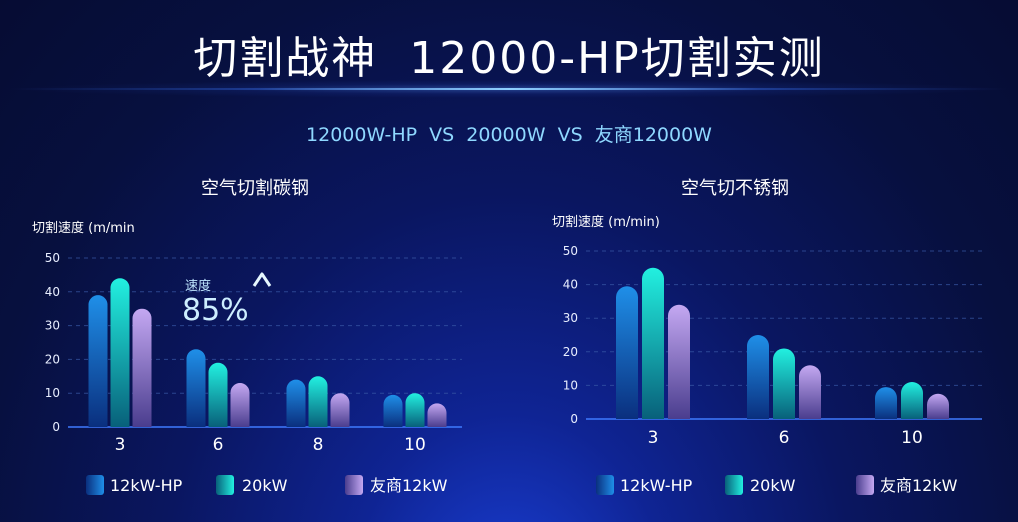 This screenshot has width=1018, height=522. Describe the element at coordinates (262, 279) in the screenshot. I see `arrow-head` at that location.